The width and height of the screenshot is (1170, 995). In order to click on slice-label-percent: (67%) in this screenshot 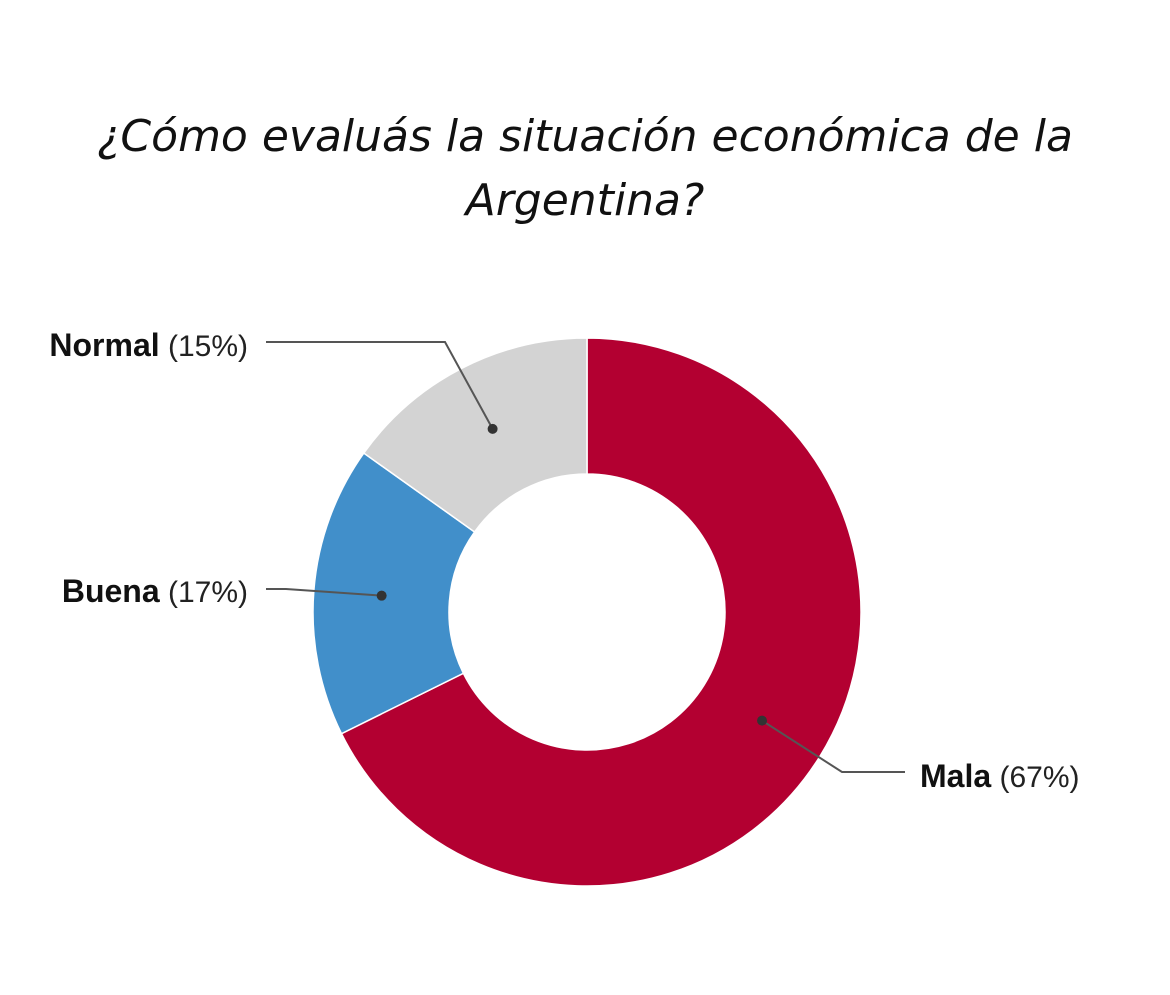, I will do `click(1035, 777)`.